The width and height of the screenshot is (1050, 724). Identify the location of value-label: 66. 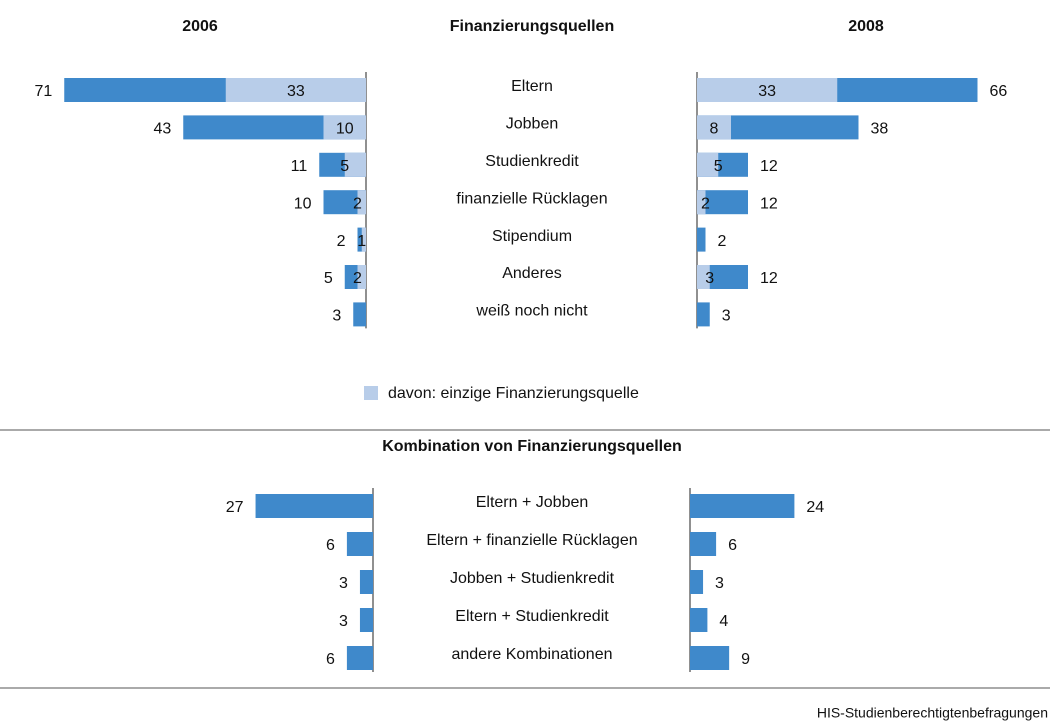
(999, 91).